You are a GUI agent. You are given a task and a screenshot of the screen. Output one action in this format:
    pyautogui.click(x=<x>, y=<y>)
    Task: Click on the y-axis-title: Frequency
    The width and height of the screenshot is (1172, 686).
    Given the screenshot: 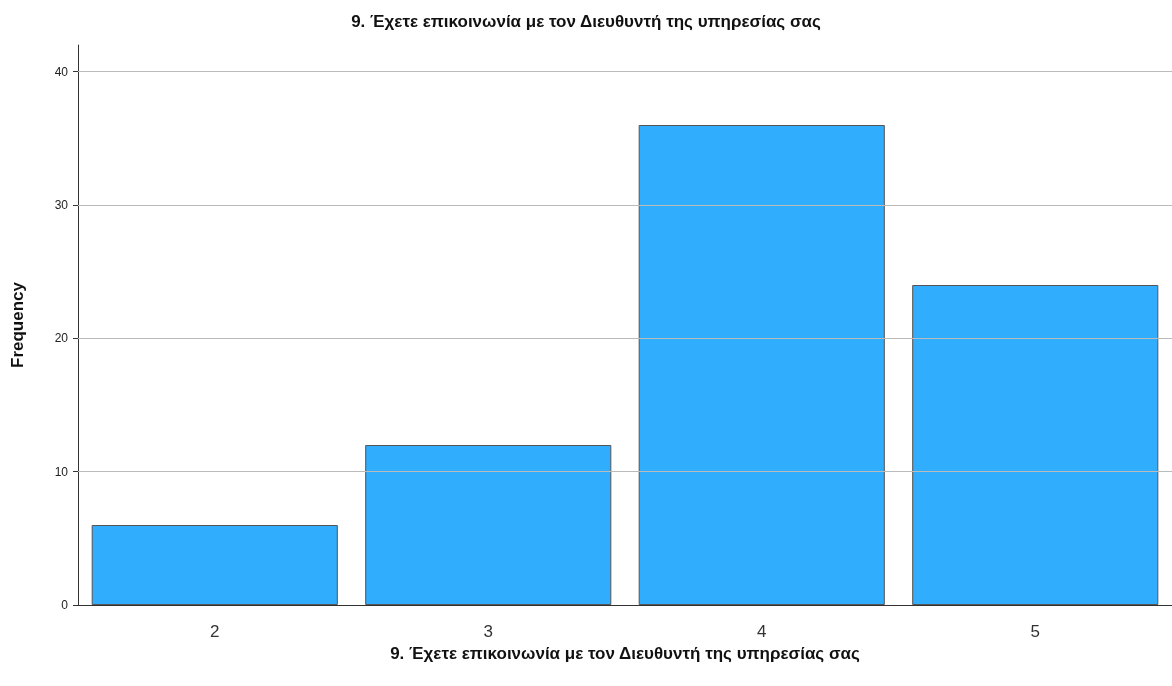 What is the action you would take?
    pyautogui.click(x=17, y=324)
    